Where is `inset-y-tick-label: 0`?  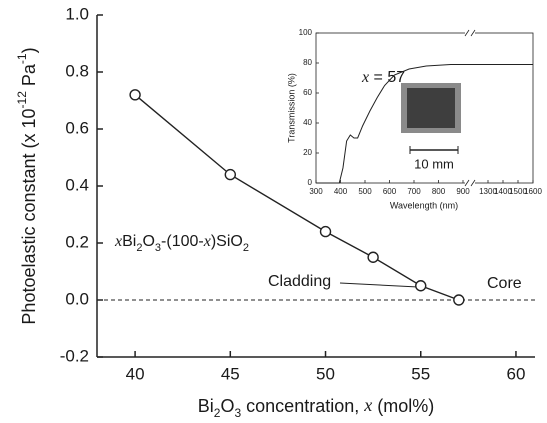 inset-y-tick-label: 0 is located at coordinates (310, 182).